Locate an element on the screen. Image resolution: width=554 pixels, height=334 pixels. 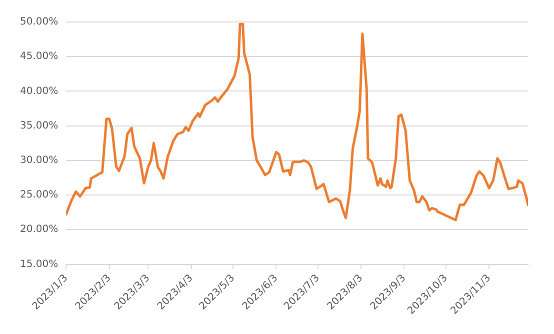
y-tick-label: 30.00% is located at coordinates (39, 160).